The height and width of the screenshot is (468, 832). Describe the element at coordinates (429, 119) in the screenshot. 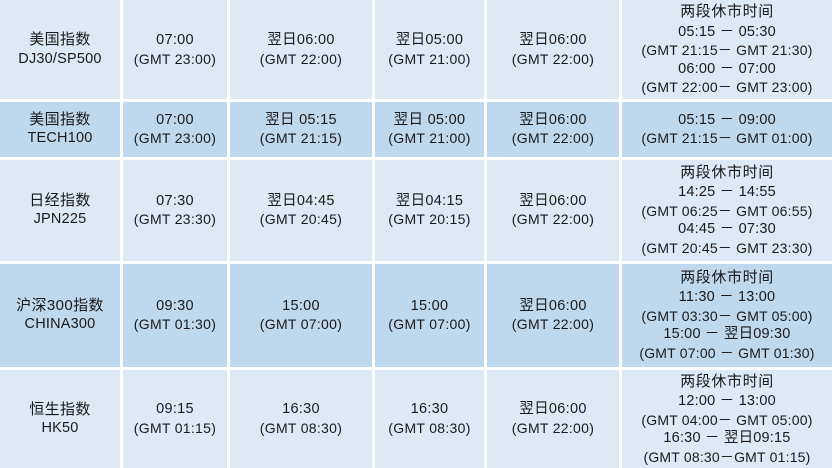

I see `cell-settlement-time-local: 翌日 05:00` at that location.